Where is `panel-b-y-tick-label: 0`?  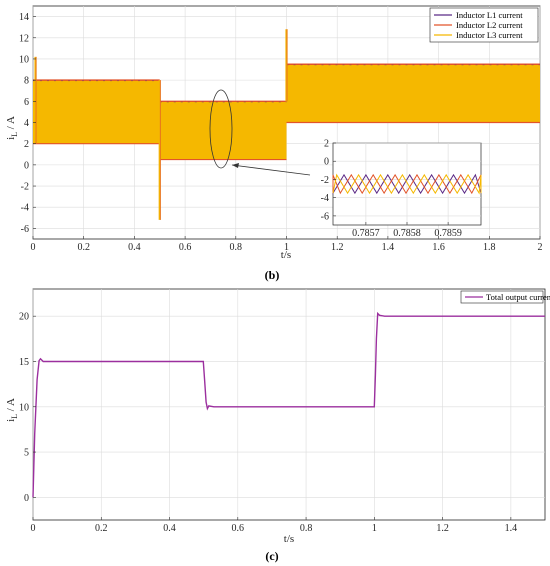
panel-b-y-tick-label: 0 is located at coordinates (26, 165).